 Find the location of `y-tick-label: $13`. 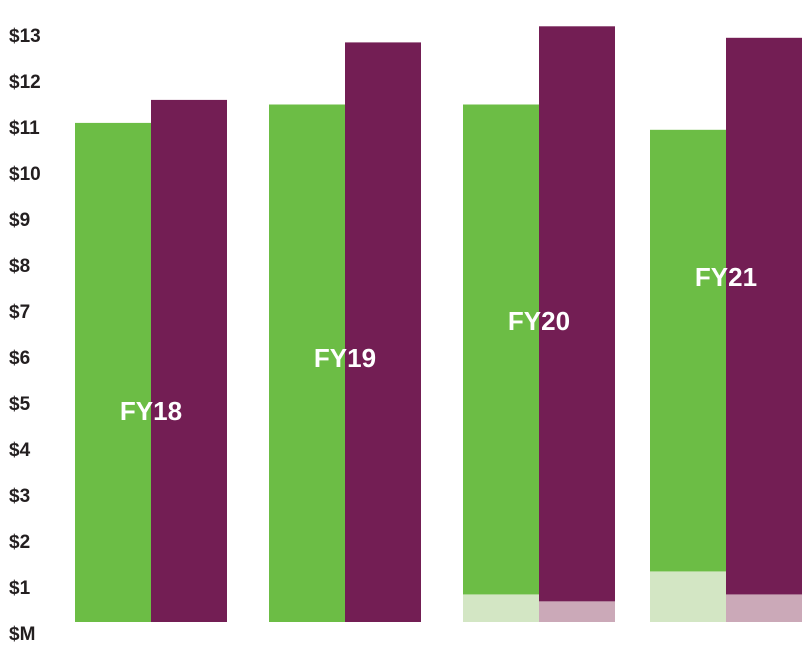

y-tick-label: $13 is located at coordinates (25, 36).